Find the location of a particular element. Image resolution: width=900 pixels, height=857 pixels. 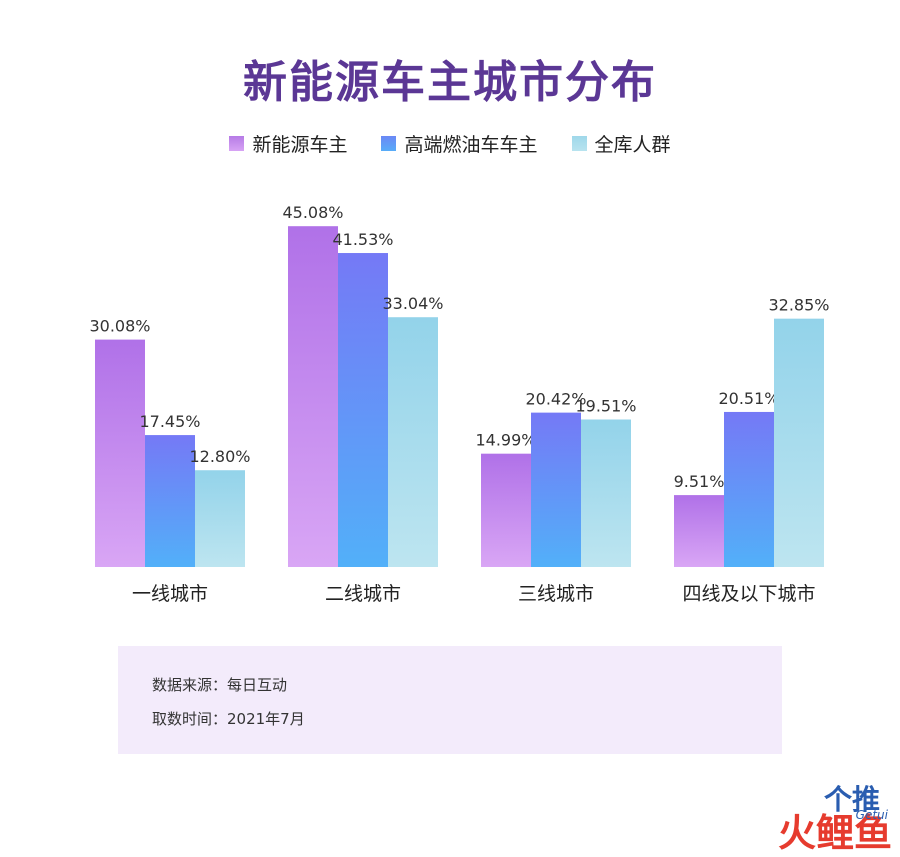

data-label-all-3: 19.51% is located at coordinates (605, 406).